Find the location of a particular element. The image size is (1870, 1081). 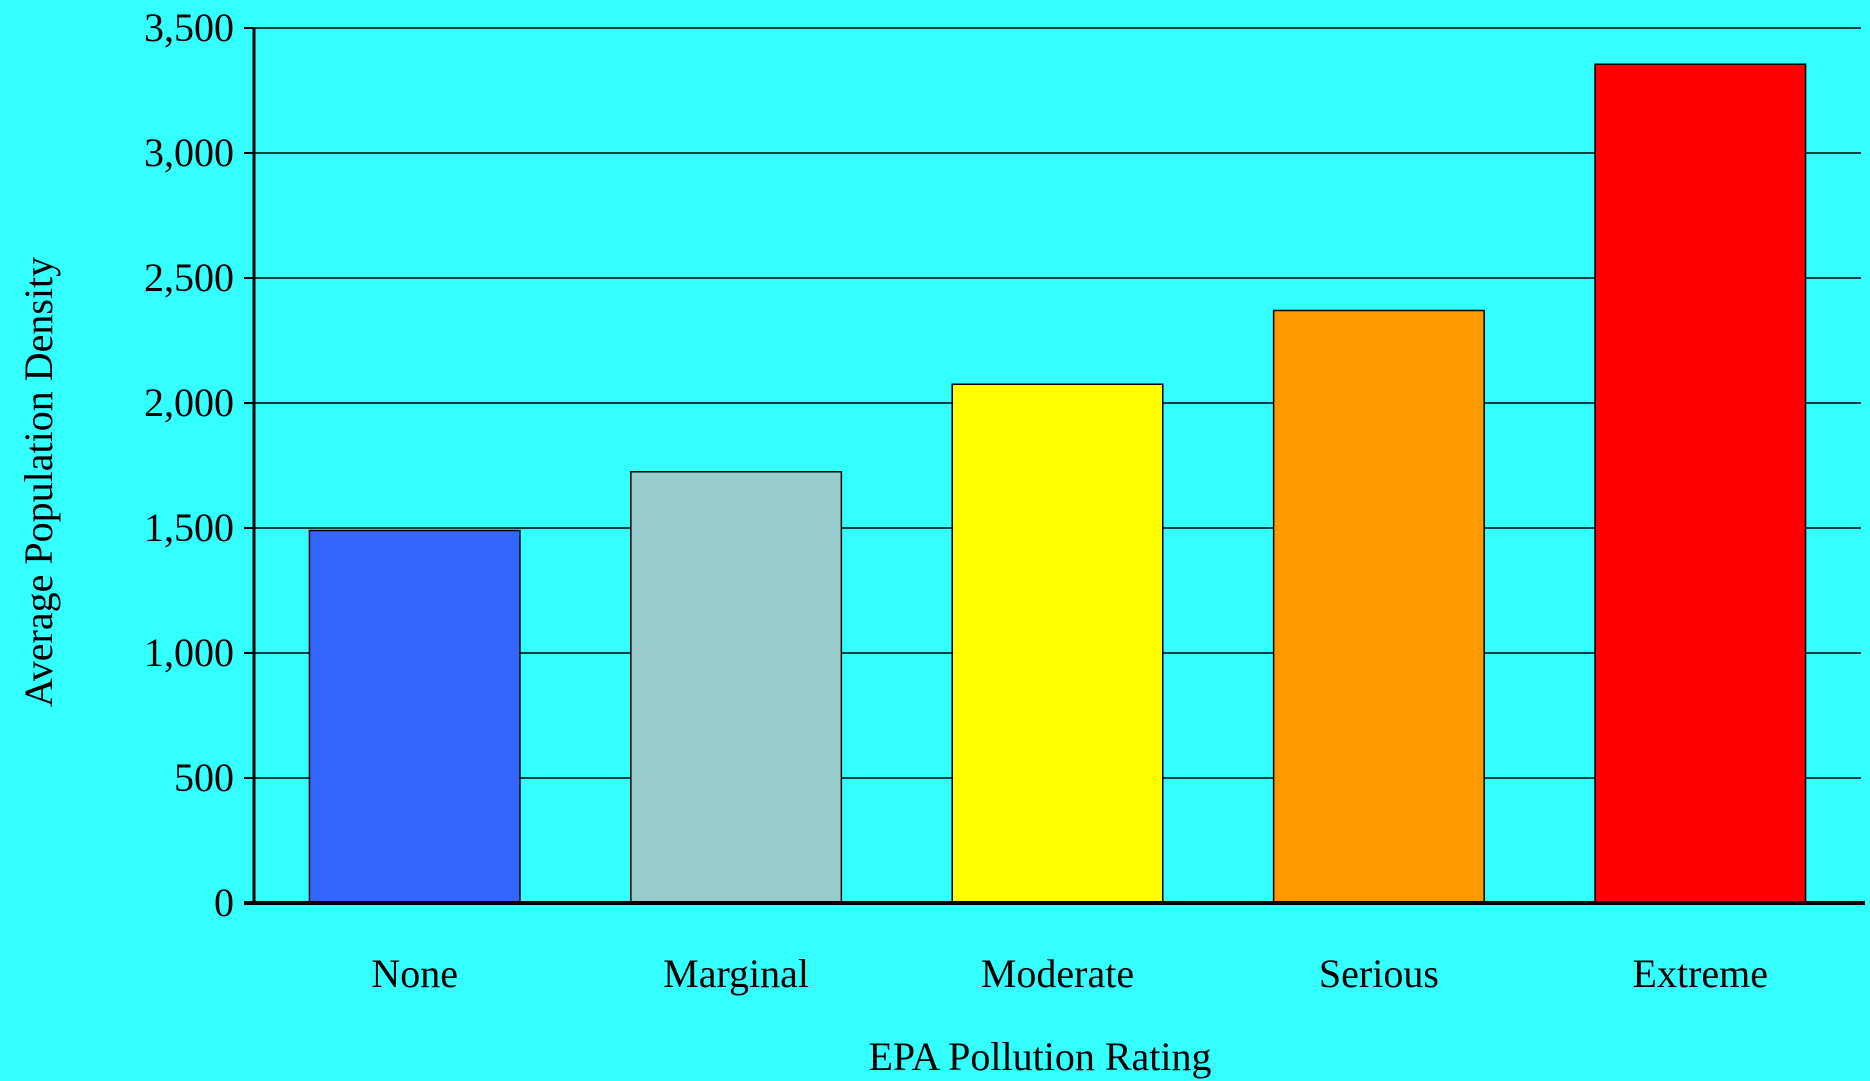

x-tick-label: None is located at coordinates (414, 973).